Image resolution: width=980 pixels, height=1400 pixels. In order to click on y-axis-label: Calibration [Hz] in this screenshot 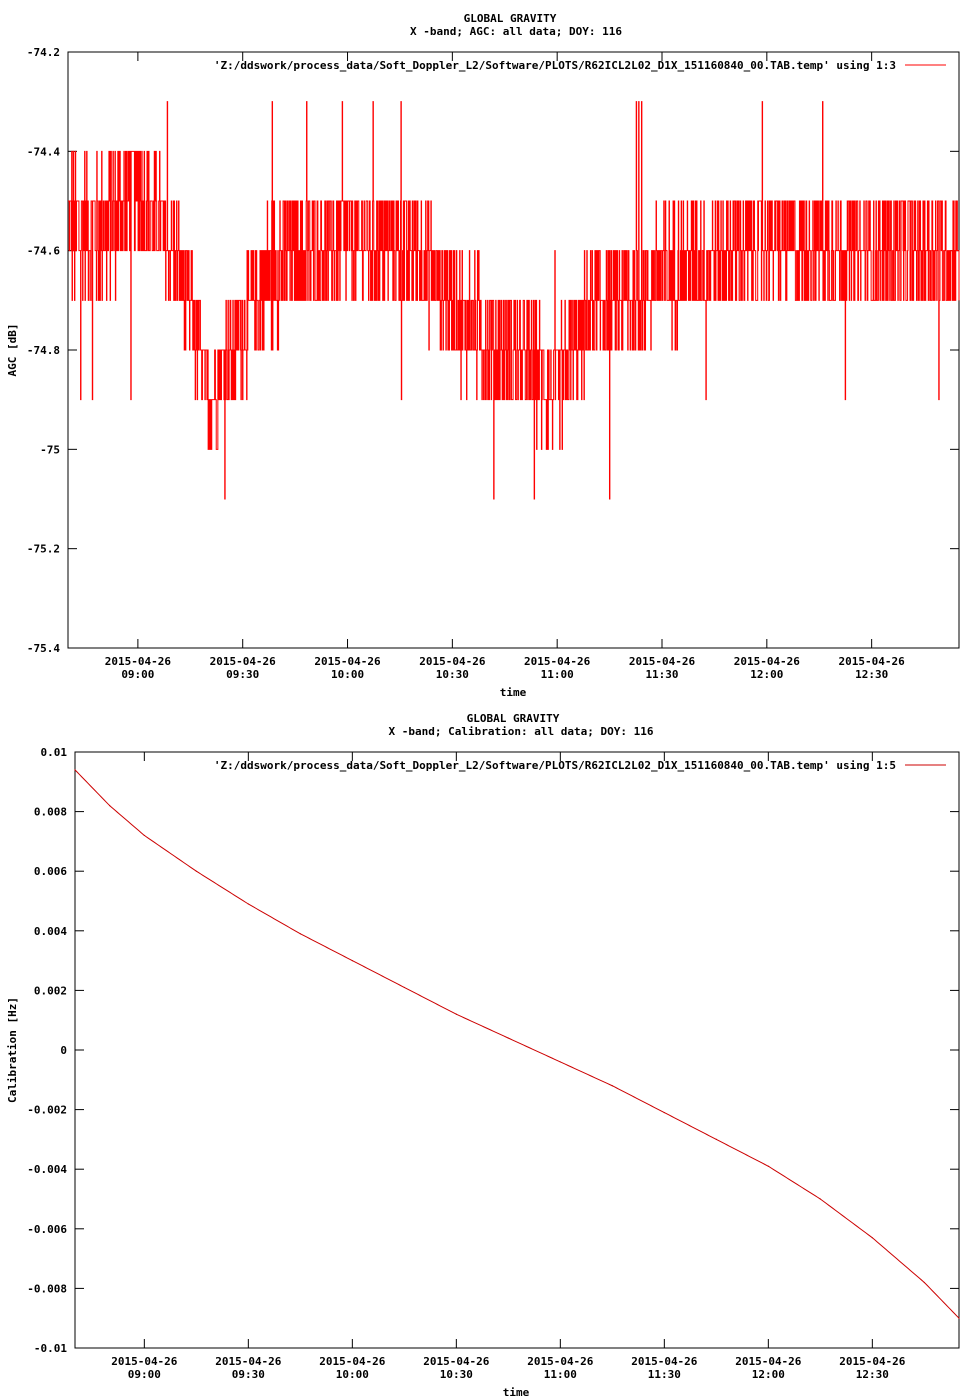, I will do `click(12, 1050)`.